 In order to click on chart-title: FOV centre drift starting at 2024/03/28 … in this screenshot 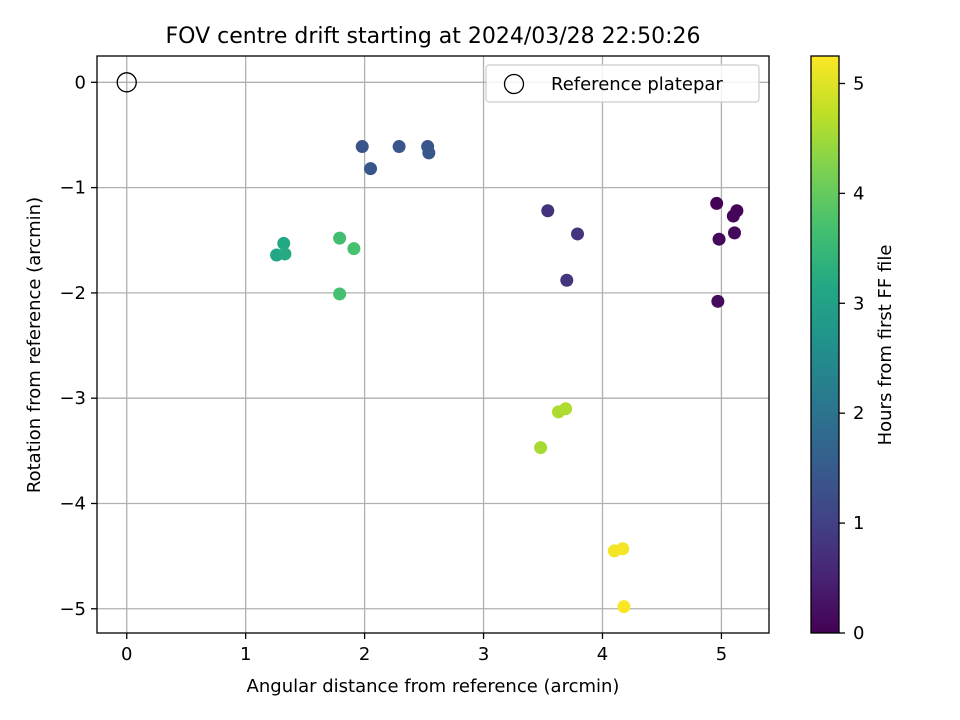, I will do `click(433, 36)`.